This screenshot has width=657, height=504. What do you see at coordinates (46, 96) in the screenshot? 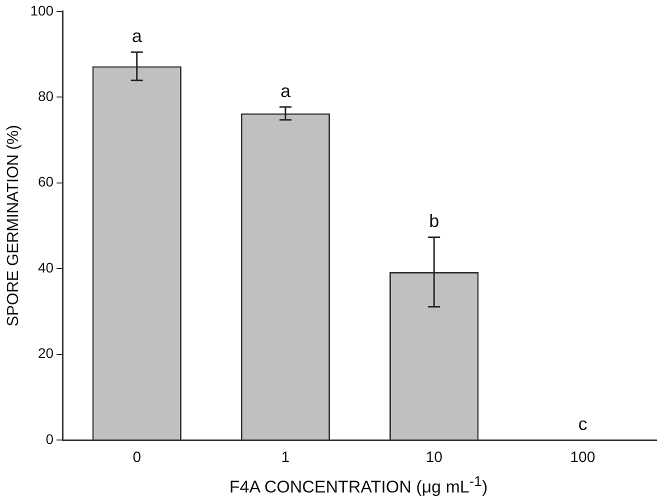
I see `y-tick-label: 80` at bounding box center [46, 96].